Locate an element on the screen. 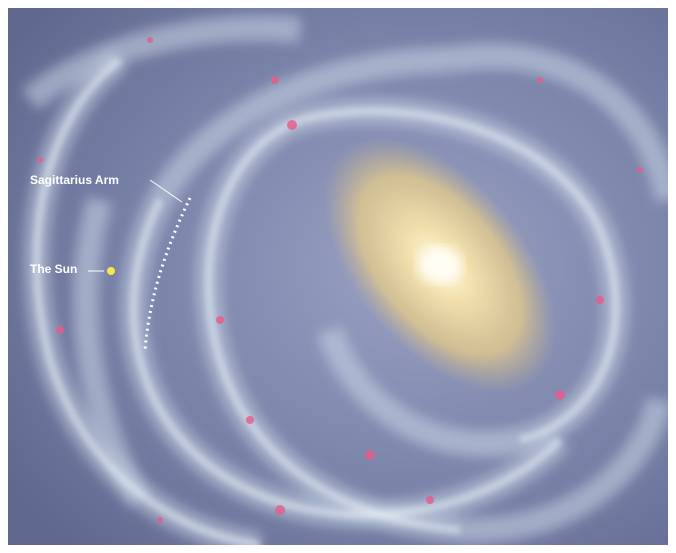 Image resolution: width=676 pixels, height=553 pixels. label-the-sun: The Sun is located at coordinates (53, 269).